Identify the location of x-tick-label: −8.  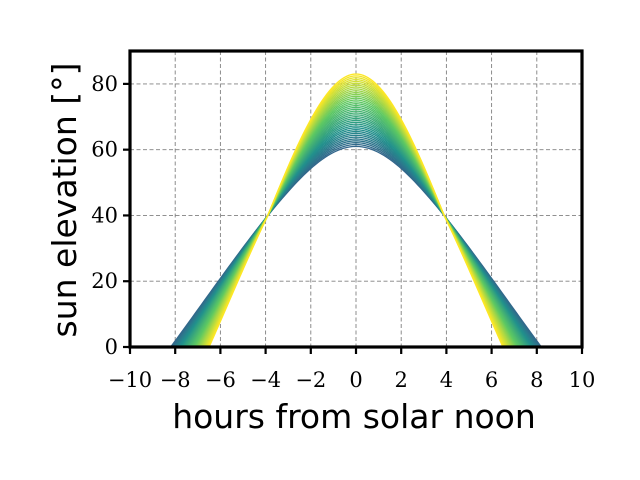
(175, 380).